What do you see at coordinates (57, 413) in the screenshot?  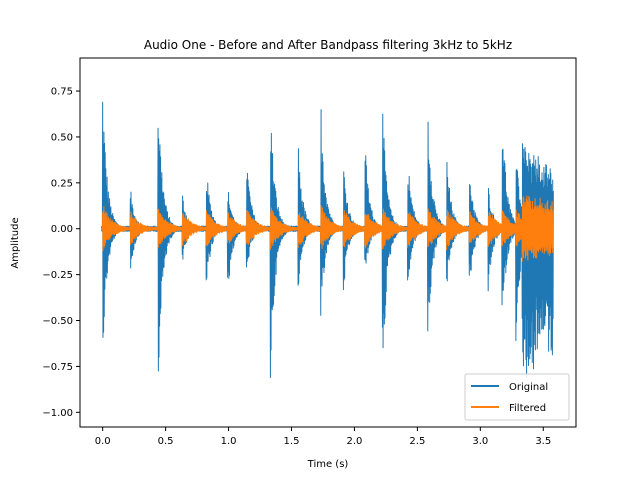 I see `y-tick-label: −1.00` at bounding box center [57, 413].